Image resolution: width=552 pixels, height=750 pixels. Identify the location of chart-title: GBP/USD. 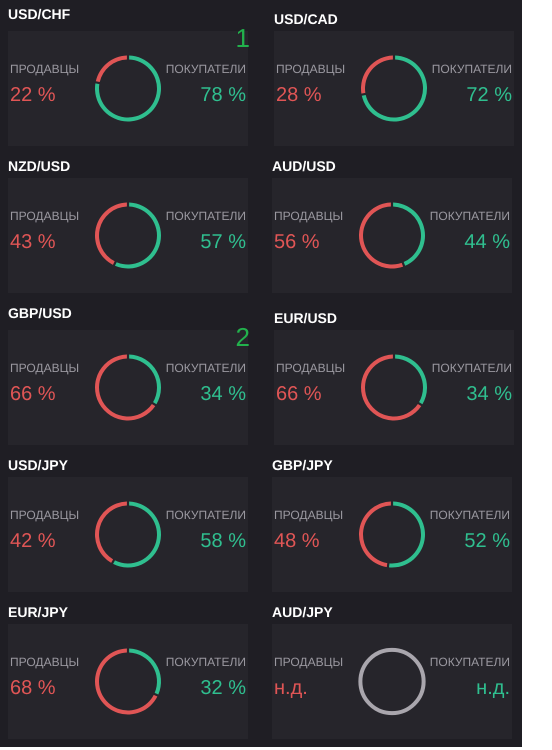
(40, 313).